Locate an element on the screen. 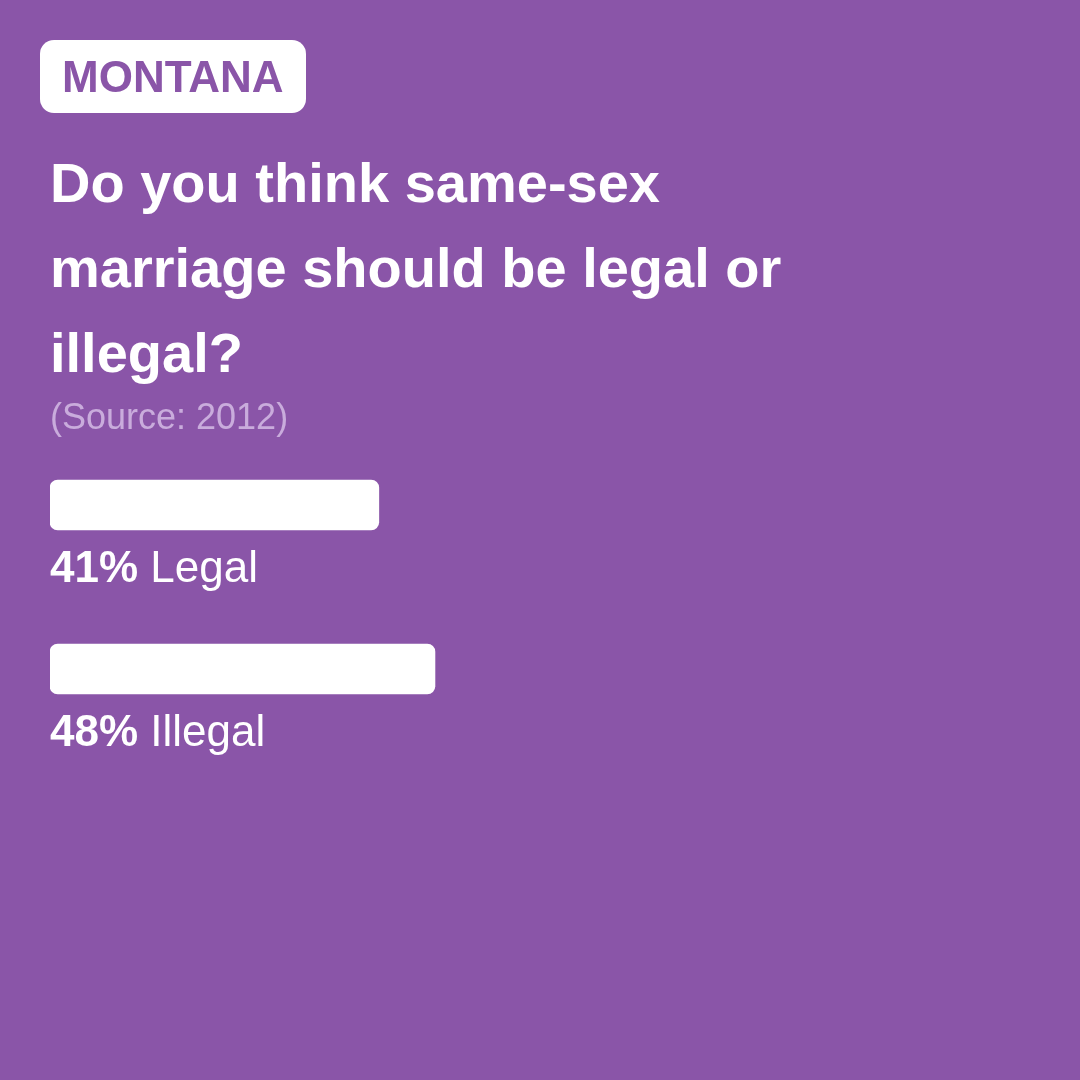 The image size is (1080, 1080). y-tick-label: Illegal is located at coordinates (208, 730).